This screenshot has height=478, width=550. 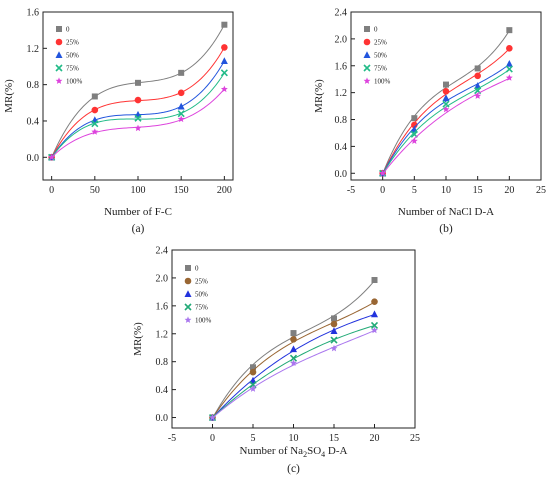 What do you see at coordinates (334, 438) in the screenshot?
I see `x-tick-label: 15` at bounding box center [334, 438].